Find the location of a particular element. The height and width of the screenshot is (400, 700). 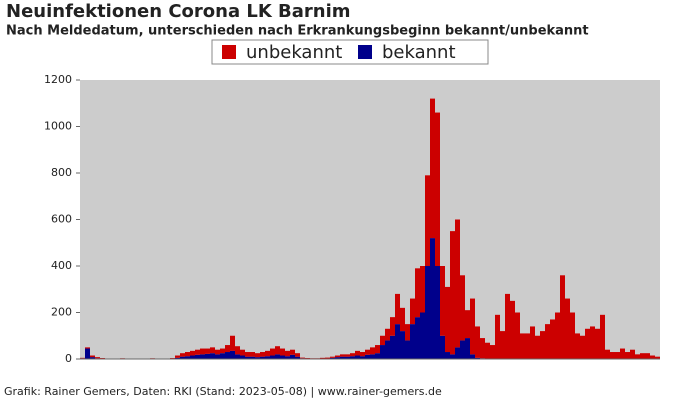

y-tick-label: 600 is located at coordinates (61, 219).